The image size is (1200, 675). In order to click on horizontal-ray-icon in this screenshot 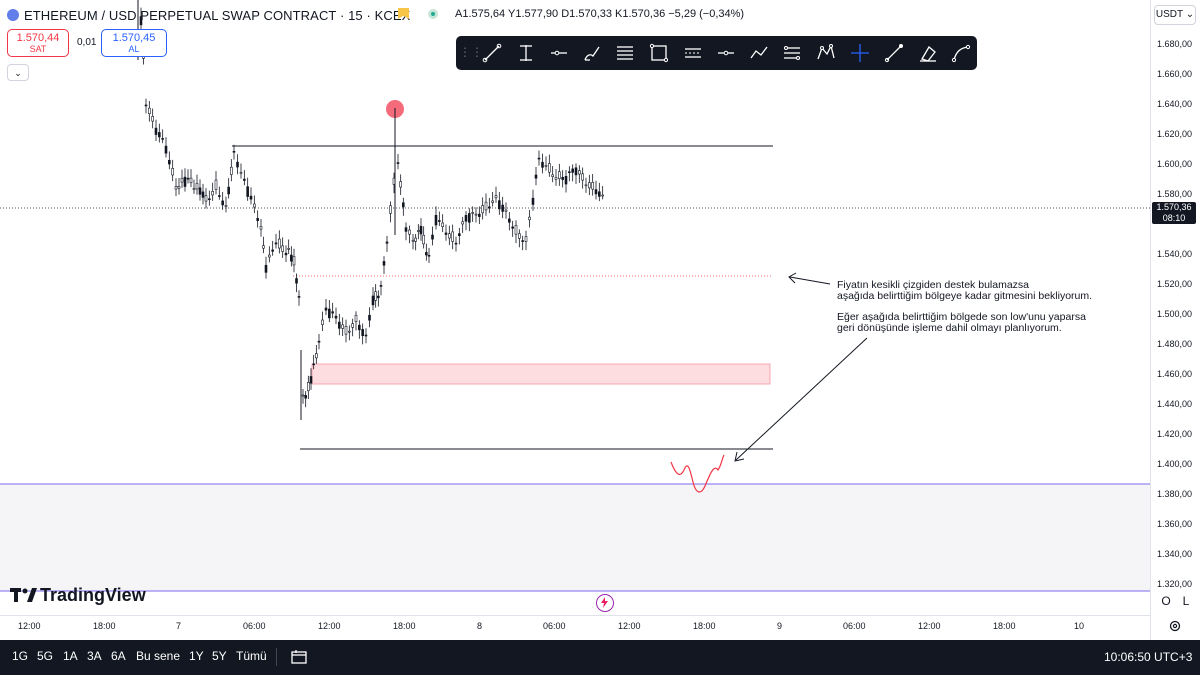, I will do `click(726, 53)`.